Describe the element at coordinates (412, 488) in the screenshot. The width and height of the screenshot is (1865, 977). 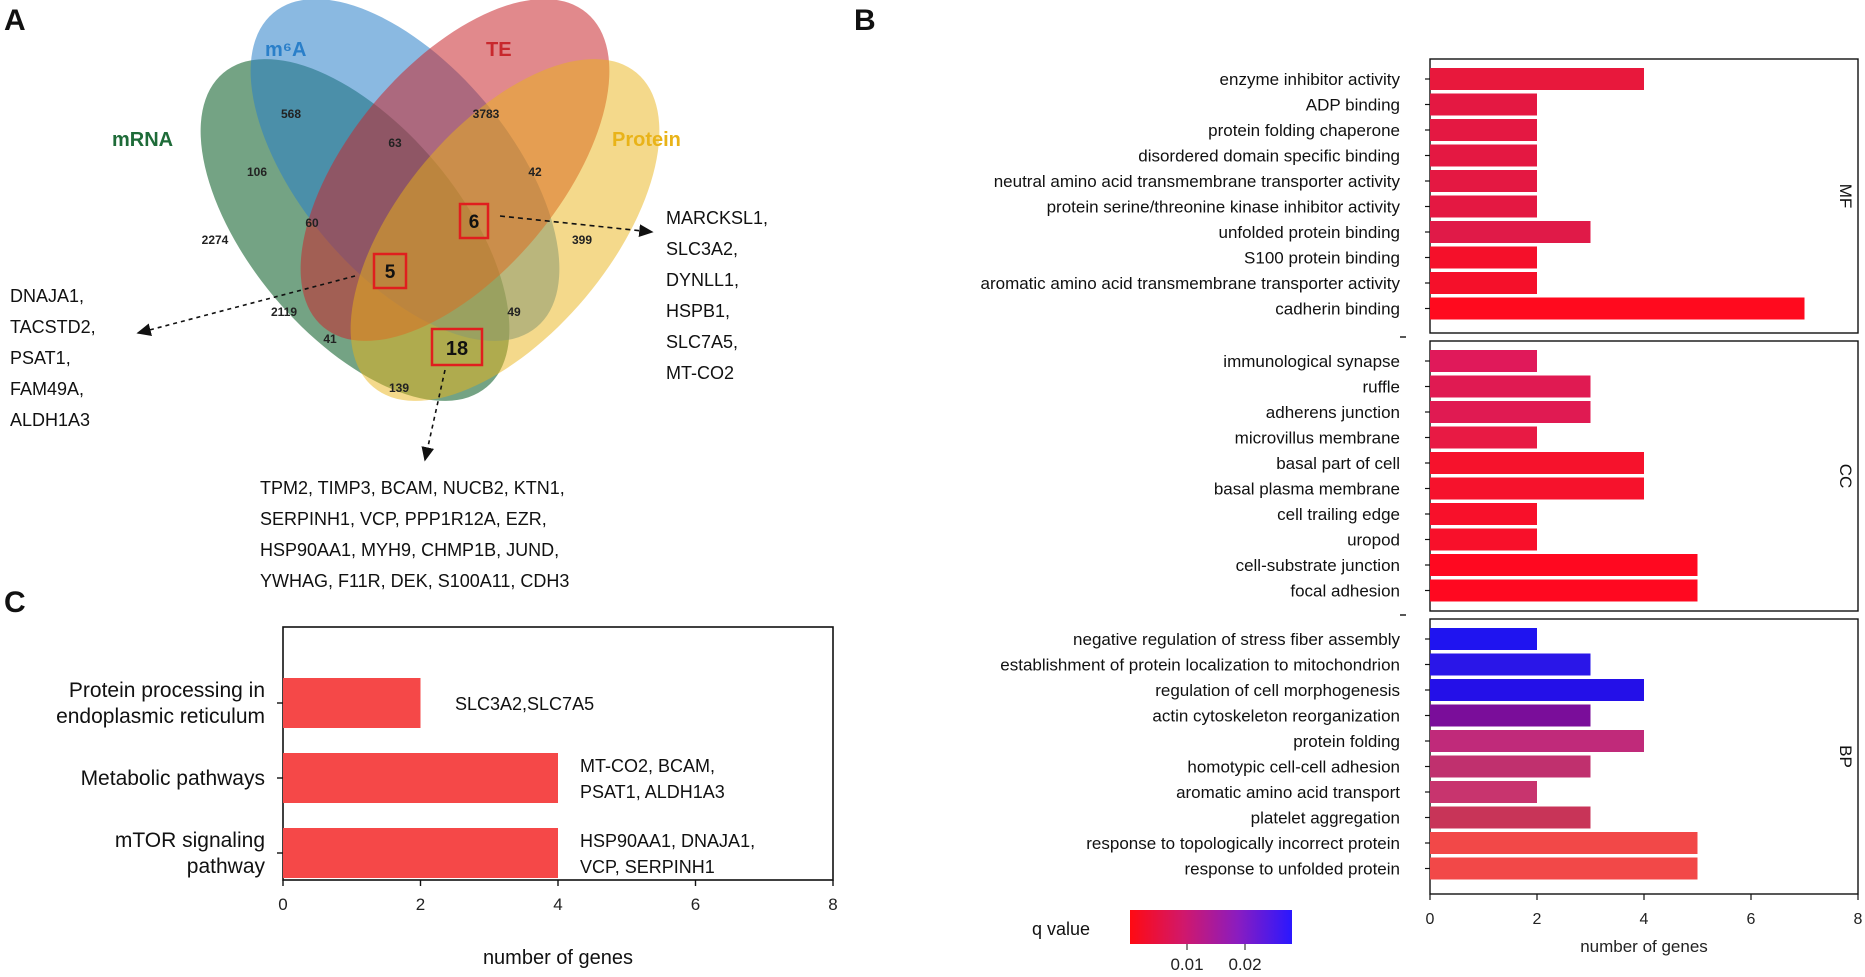
I see `gene-line: TPM2, TIMP3, BCAM, NUCB2, KTN1,` at that location.